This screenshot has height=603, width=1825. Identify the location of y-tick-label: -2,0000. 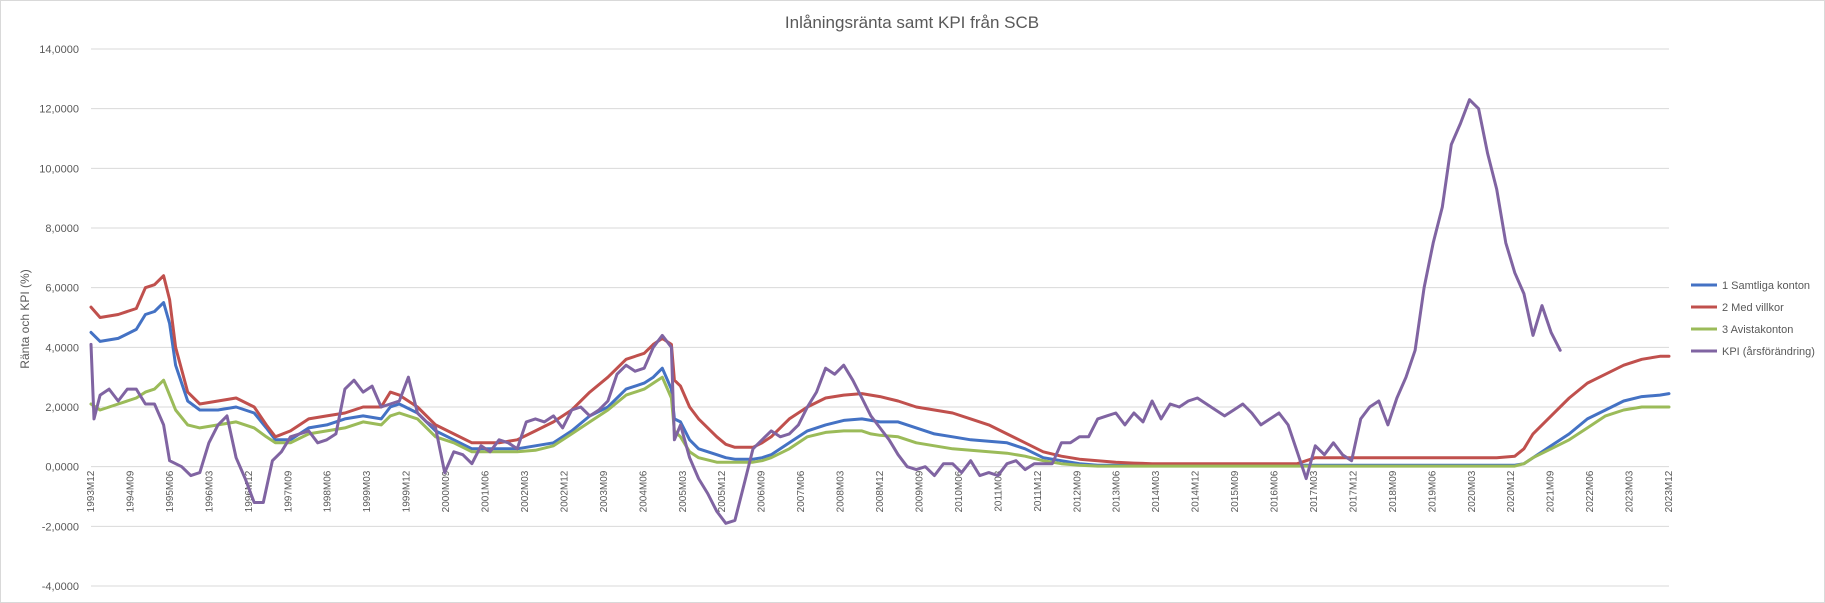
(60, 527).